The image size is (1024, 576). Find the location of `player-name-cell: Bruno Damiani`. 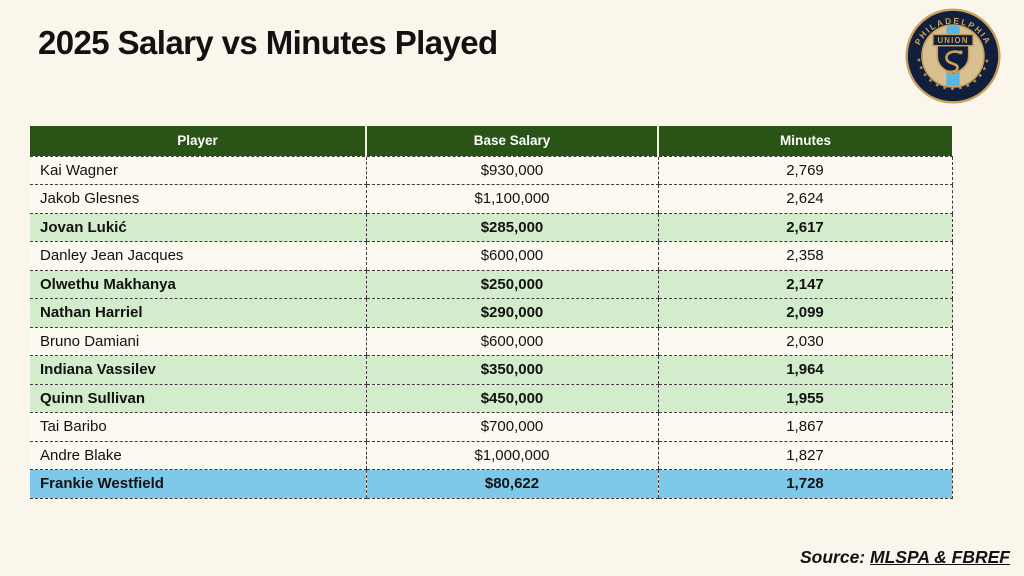

player-name-cell: Bruno Damiani is located at coordinates (198, 341).